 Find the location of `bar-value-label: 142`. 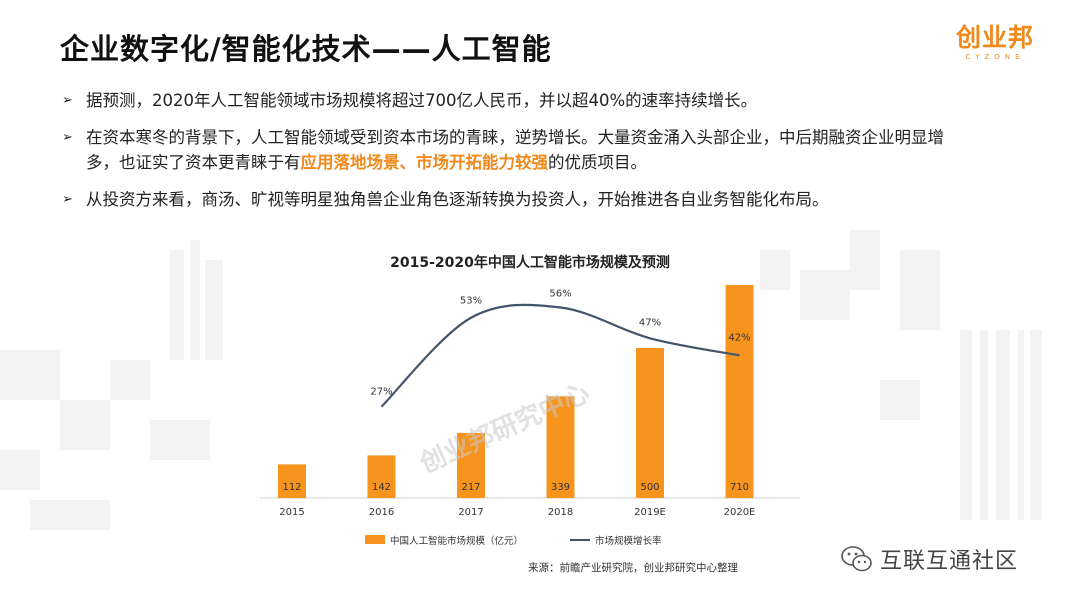

bar-value-label: 142 is located at coordinates (381, 487).